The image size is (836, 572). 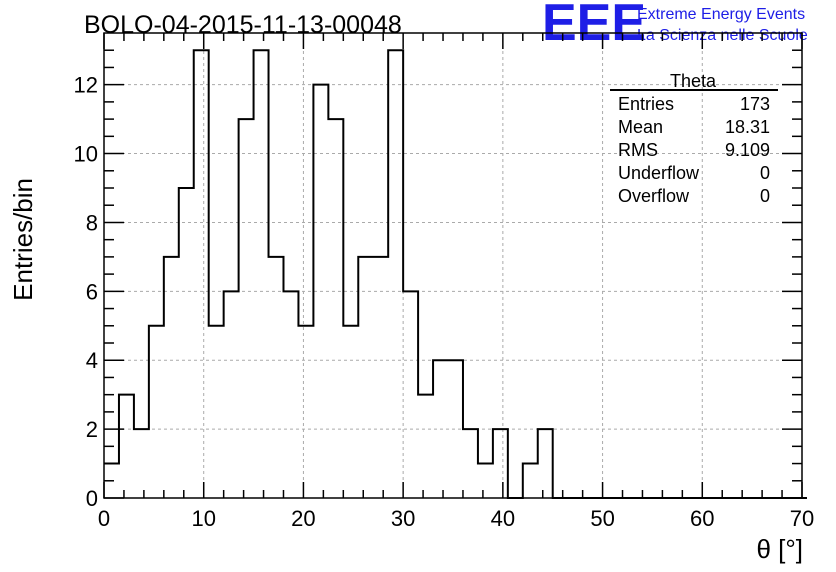 I want to click on x-tick-label: 10, so click(x=203, y=518).